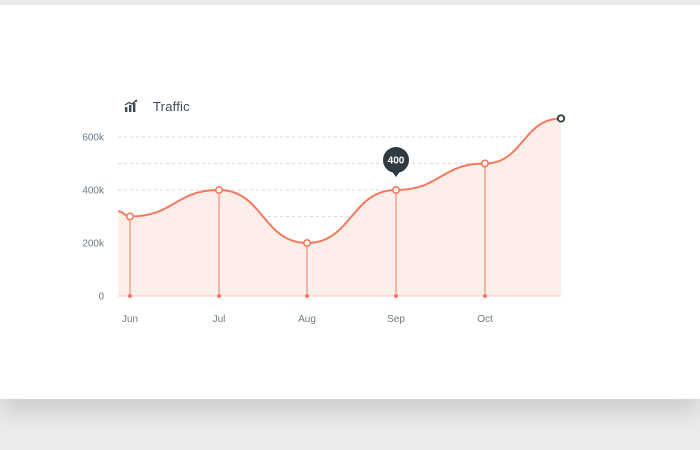 The image size is (700, 450). I want to click on data-point-sep, so click(395, 190).